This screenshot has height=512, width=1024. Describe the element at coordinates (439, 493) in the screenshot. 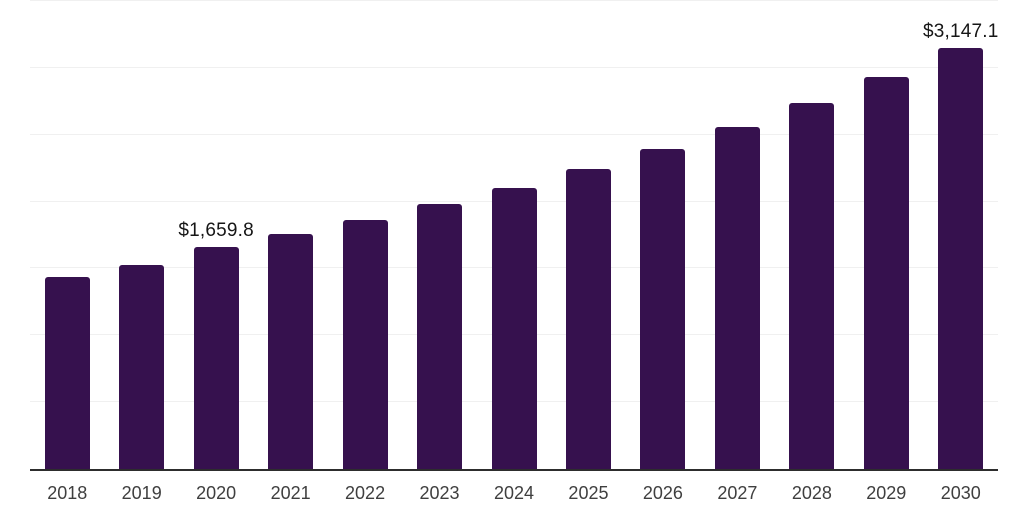

I see `x-tick-label-2023: 2023` at that location.